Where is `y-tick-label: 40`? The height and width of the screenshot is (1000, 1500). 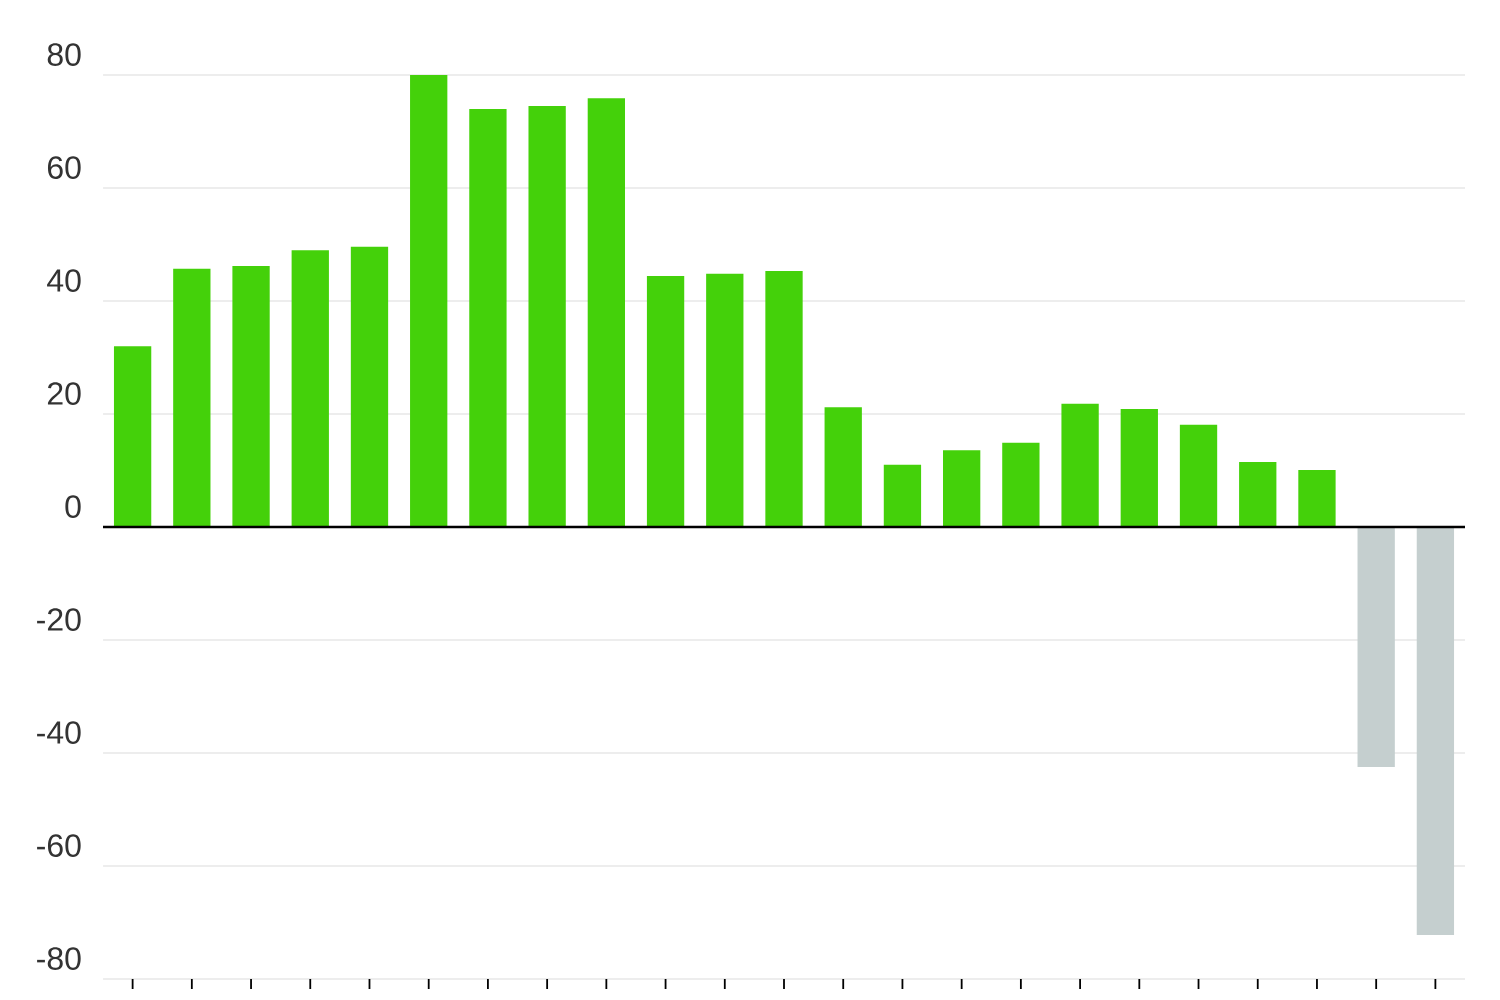
y-tick-label: 40 is located at coordinates (64, 280).